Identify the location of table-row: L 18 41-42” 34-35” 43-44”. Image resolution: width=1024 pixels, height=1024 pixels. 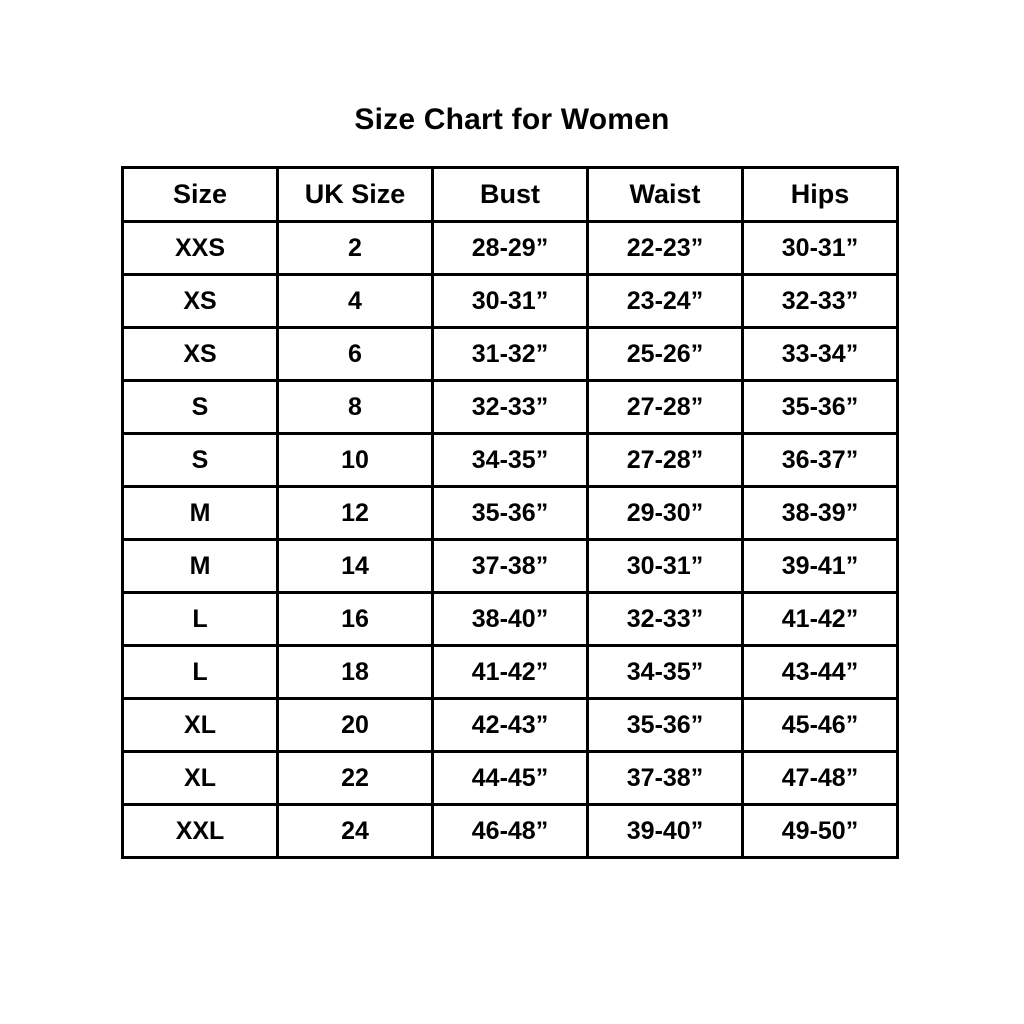
(510, 672).